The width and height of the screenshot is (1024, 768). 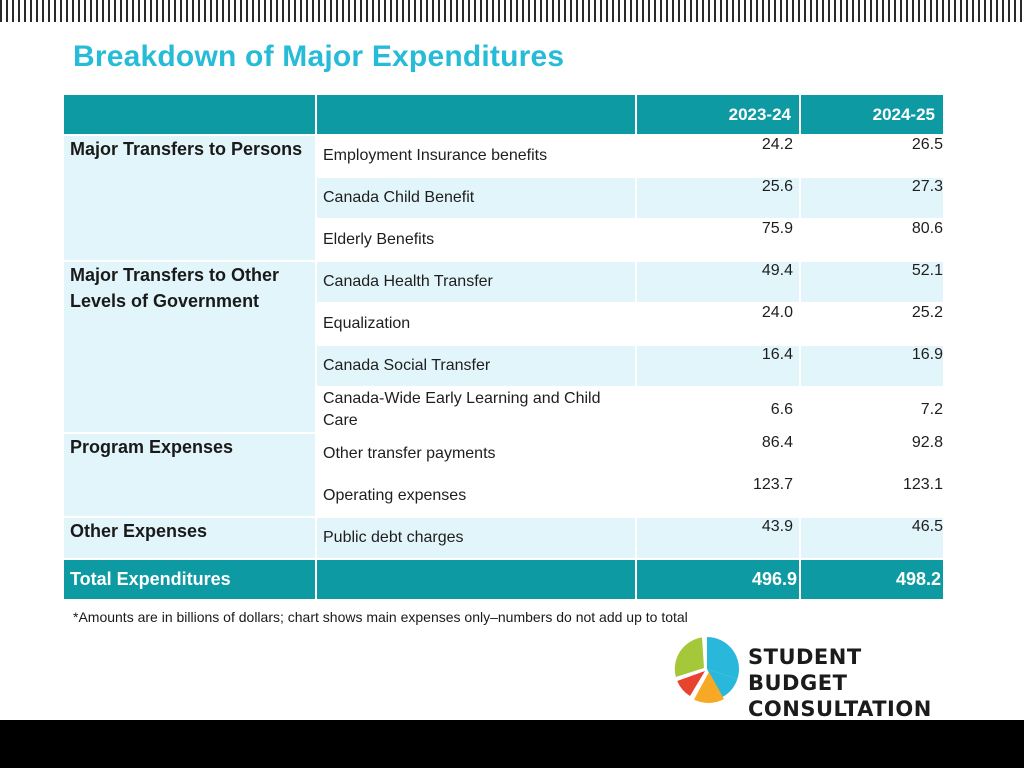 I want to click on value-2024-25: 80.6, so click(x=872, y=240).